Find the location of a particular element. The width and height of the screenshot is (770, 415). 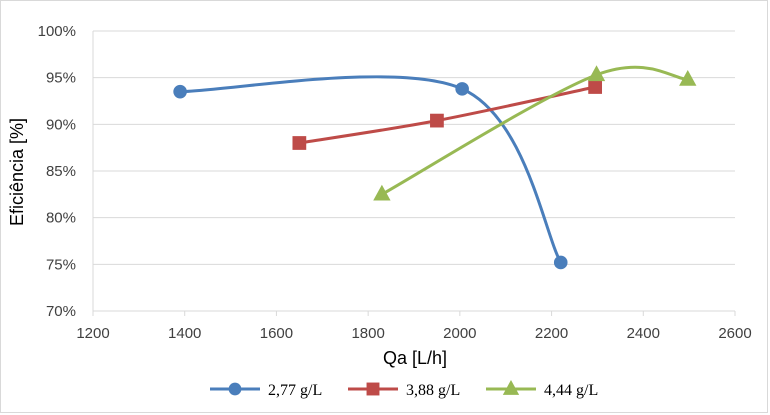

y-tick-label: 80% is located at coordinates (61, 218).